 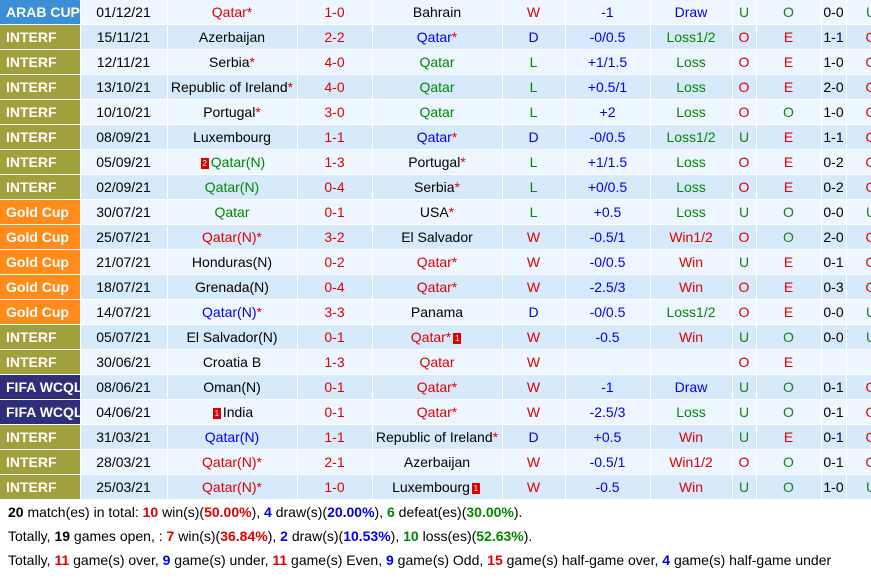 What do you see at coordinates (232, 62) in the screenshot?
I see `home-team: Serbia*` at bounding box center [232, 62].